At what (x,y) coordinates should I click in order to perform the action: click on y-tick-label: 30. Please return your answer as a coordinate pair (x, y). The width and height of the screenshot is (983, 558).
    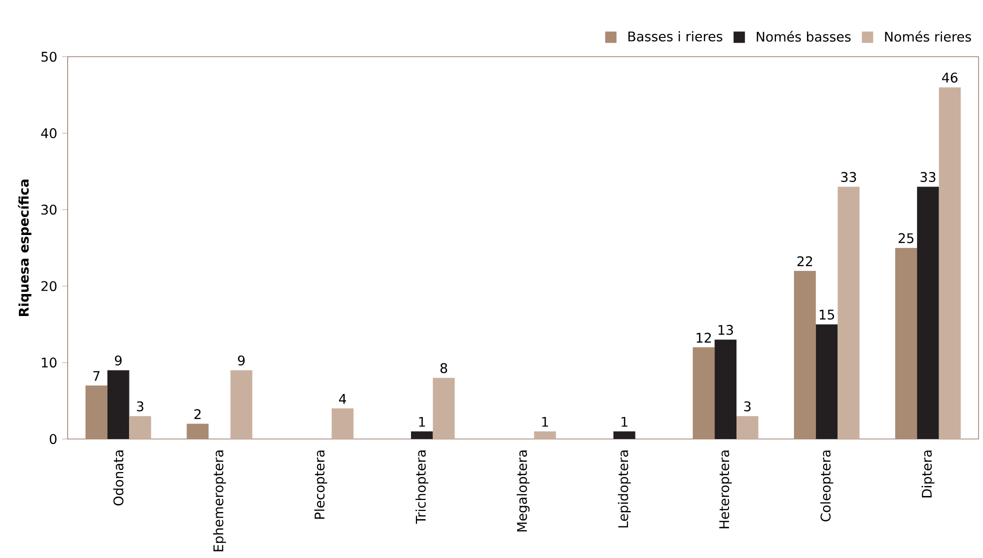
    Looking at the image, I should click on (48, 209).